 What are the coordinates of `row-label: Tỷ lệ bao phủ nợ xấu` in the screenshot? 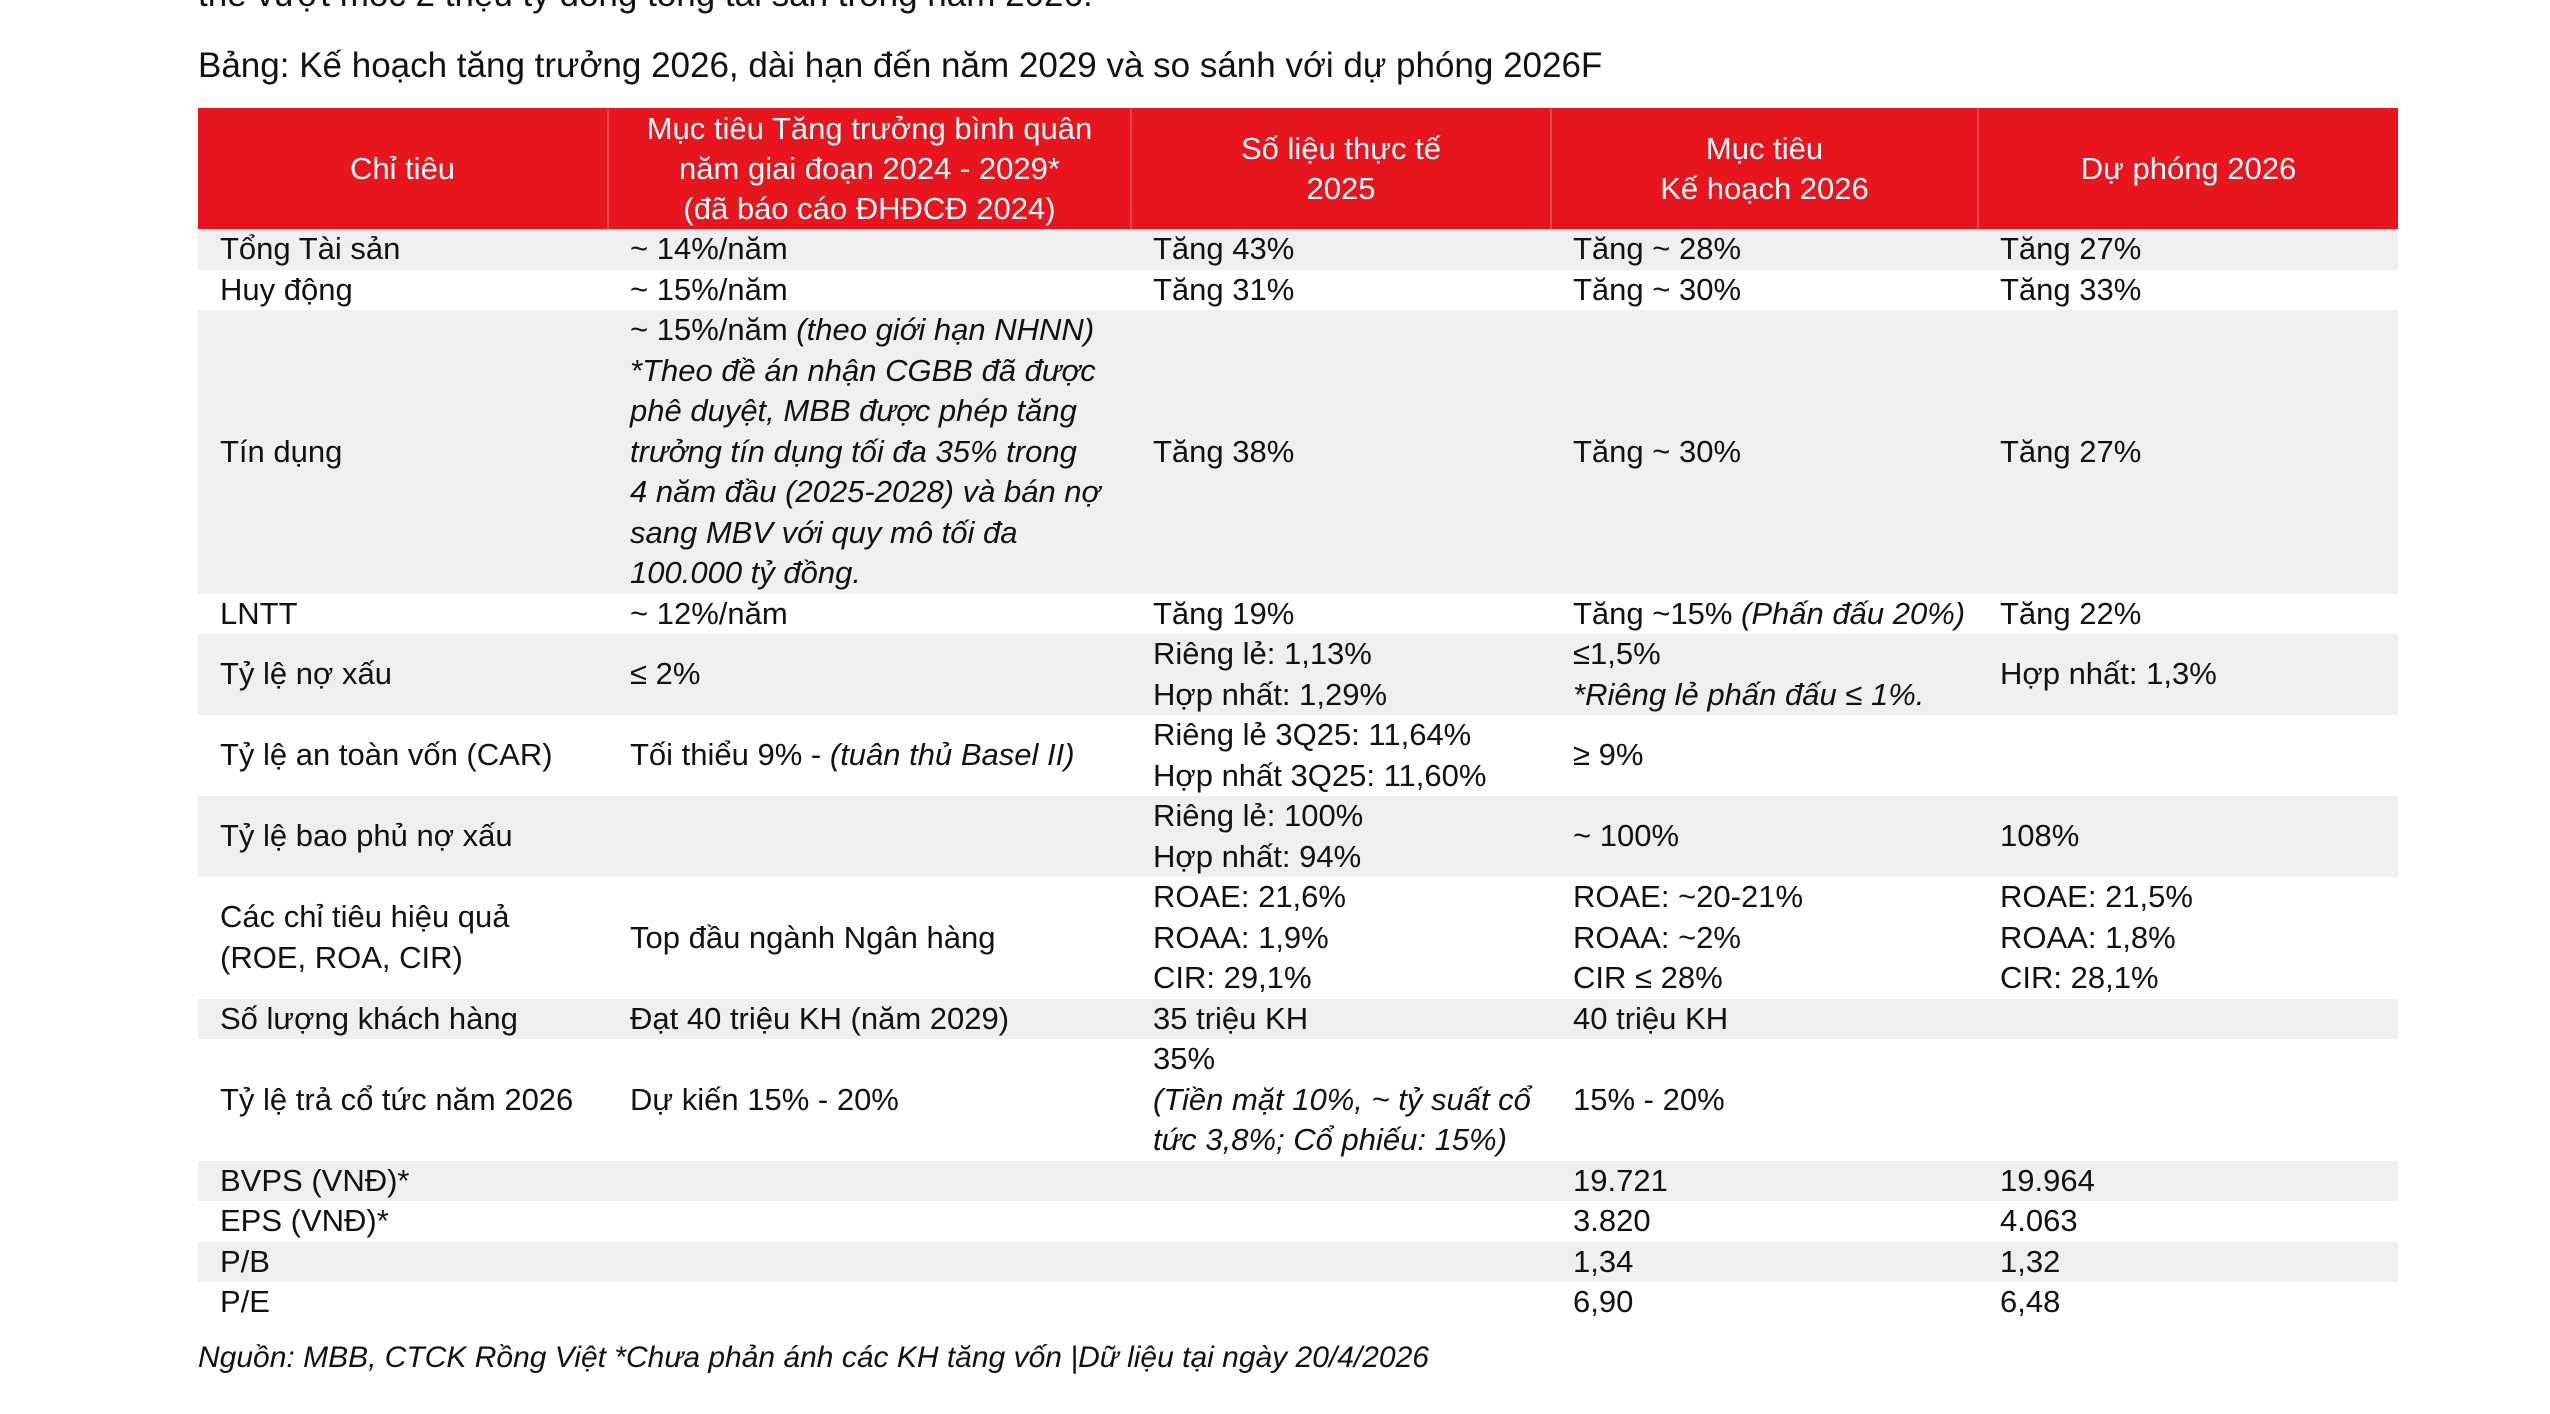 It's located at (403, 836).